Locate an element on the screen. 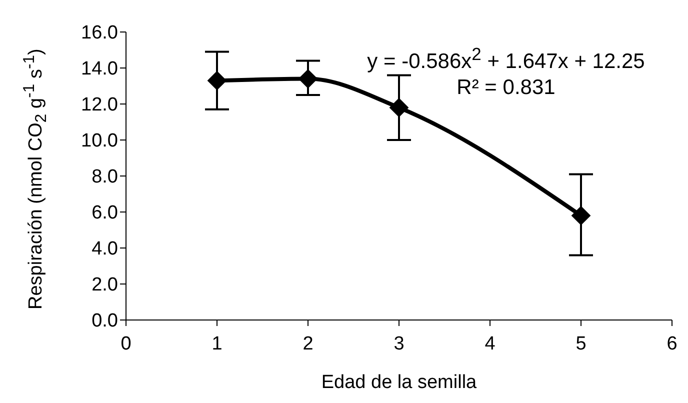 Image resolution: width=688 pixels, height=403 pixels. x-tick-label: 0 is located at coordinates (126, 343).